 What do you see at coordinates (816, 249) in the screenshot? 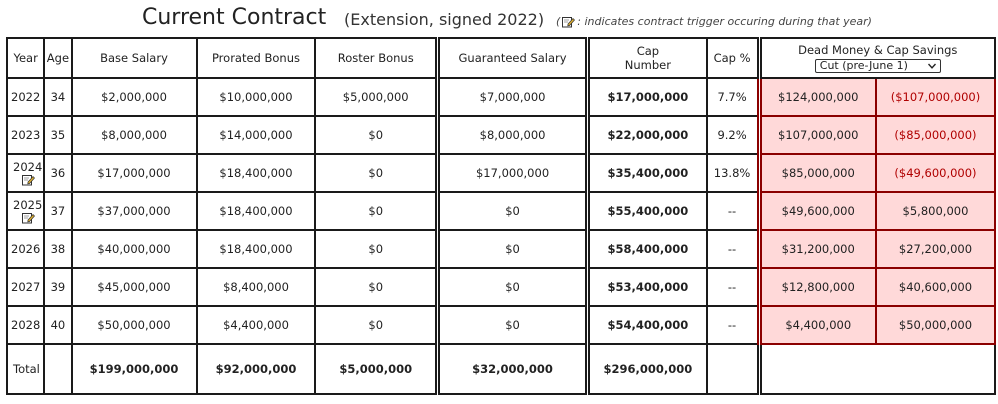
I see `dead-money-cell: $31,200,000` at bounding box center [816, 249].